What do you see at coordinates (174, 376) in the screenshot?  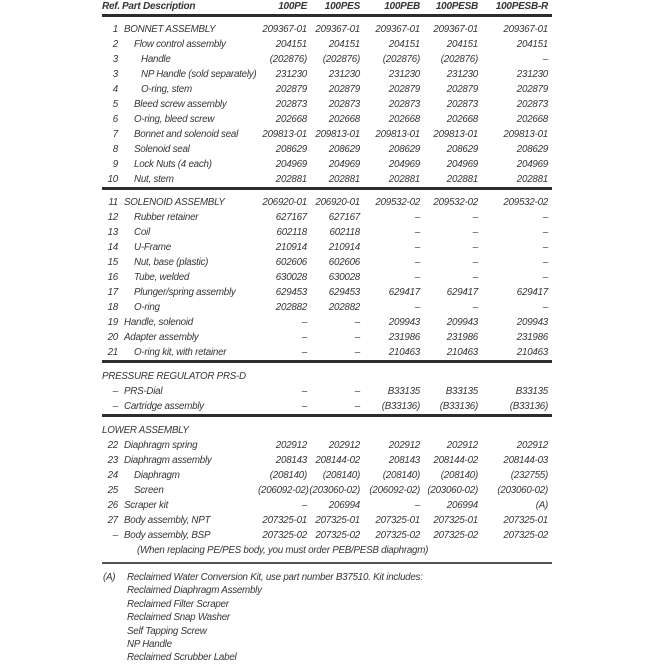 I see `section-title-pressure-regulator: PRESSURE REGULATOR PRS-D` at bounding box center [174, 376].